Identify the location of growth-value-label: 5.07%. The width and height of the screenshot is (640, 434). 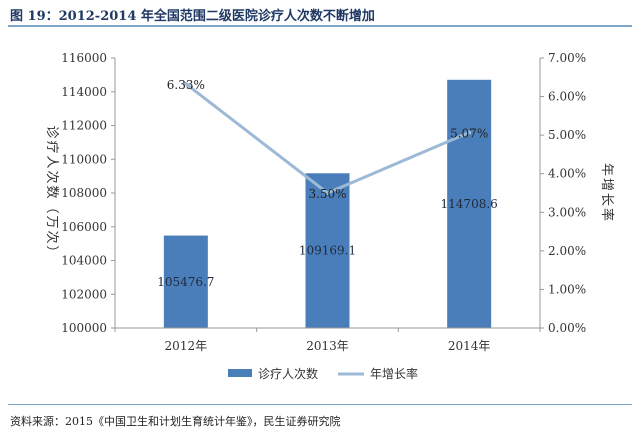
(469, 133).